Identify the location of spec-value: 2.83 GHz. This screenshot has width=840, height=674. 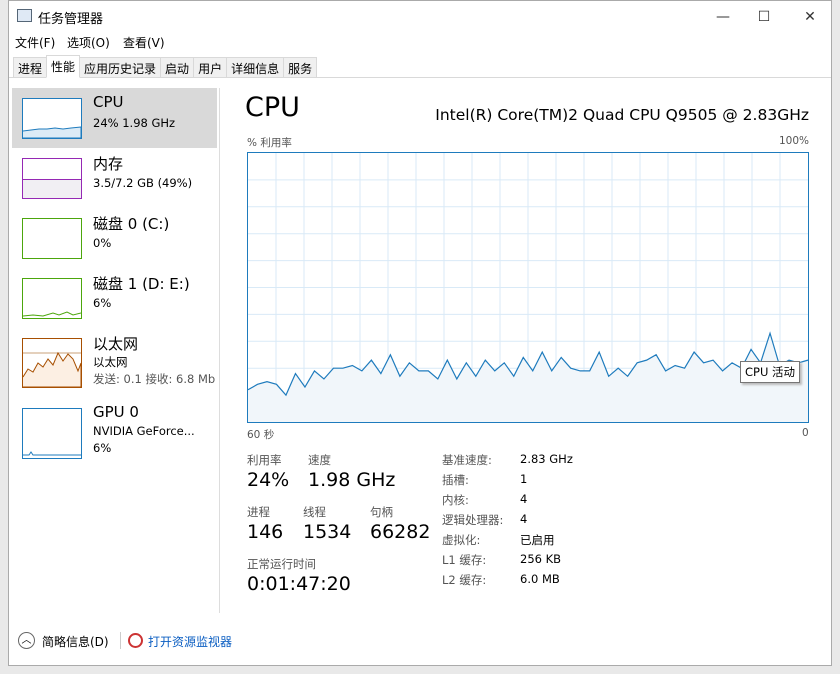
(546, 459).